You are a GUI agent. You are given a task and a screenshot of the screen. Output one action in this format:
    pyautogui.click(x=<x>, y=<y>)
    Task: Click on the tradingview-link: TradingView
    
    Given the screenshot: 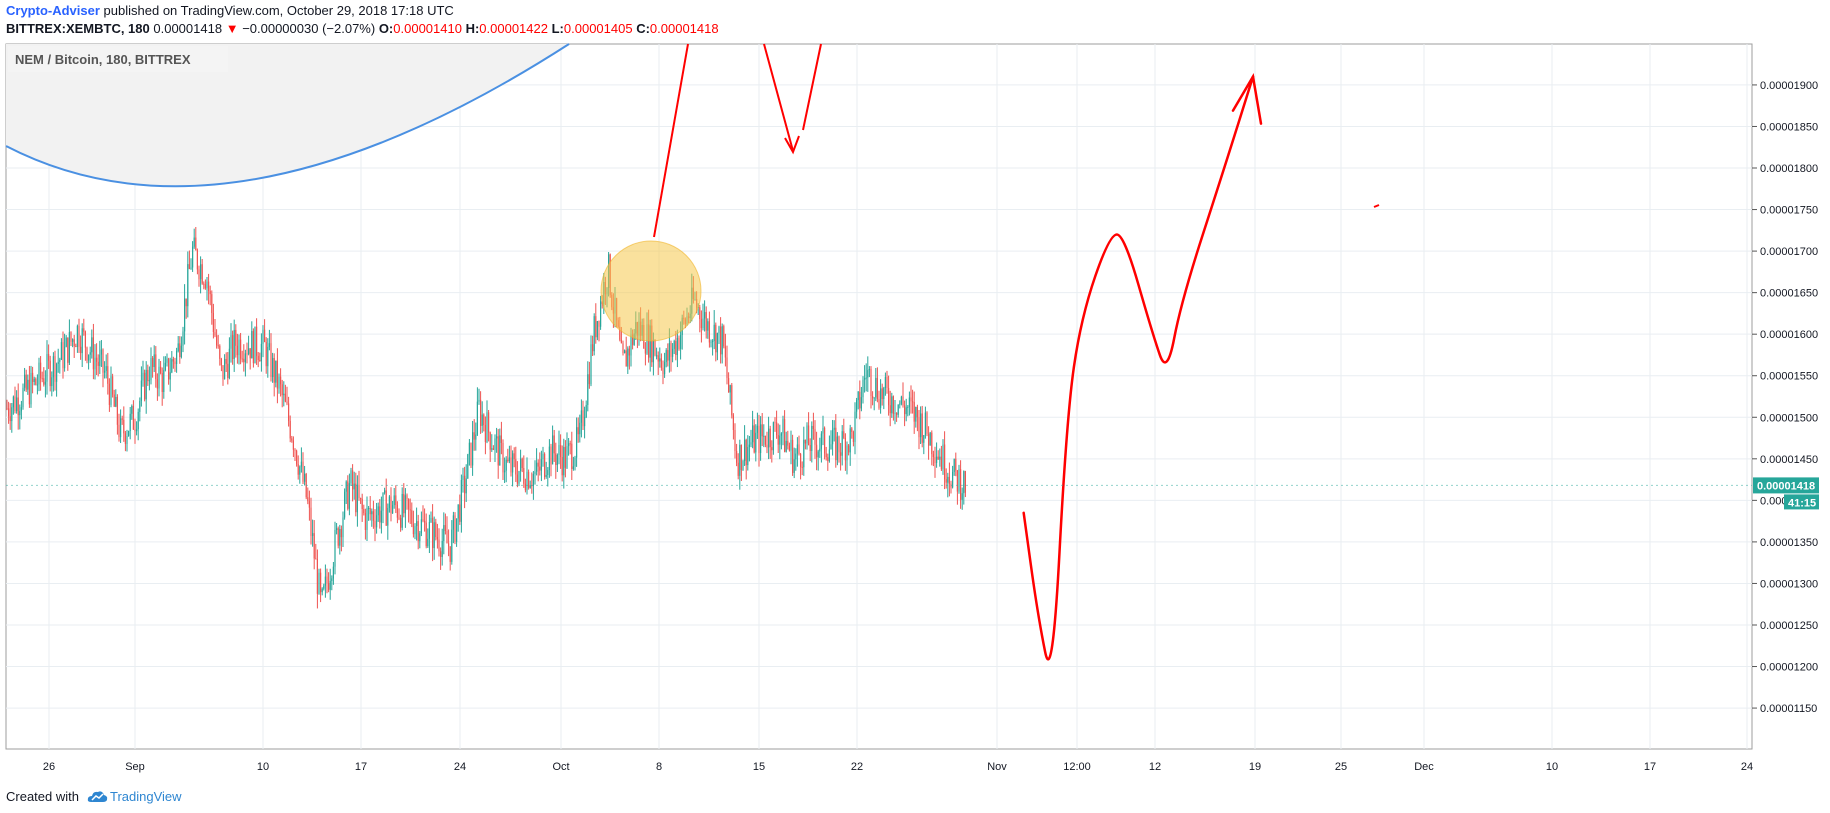 What is the action you would take?
    pyautogui.click(x=146, y=796)
    